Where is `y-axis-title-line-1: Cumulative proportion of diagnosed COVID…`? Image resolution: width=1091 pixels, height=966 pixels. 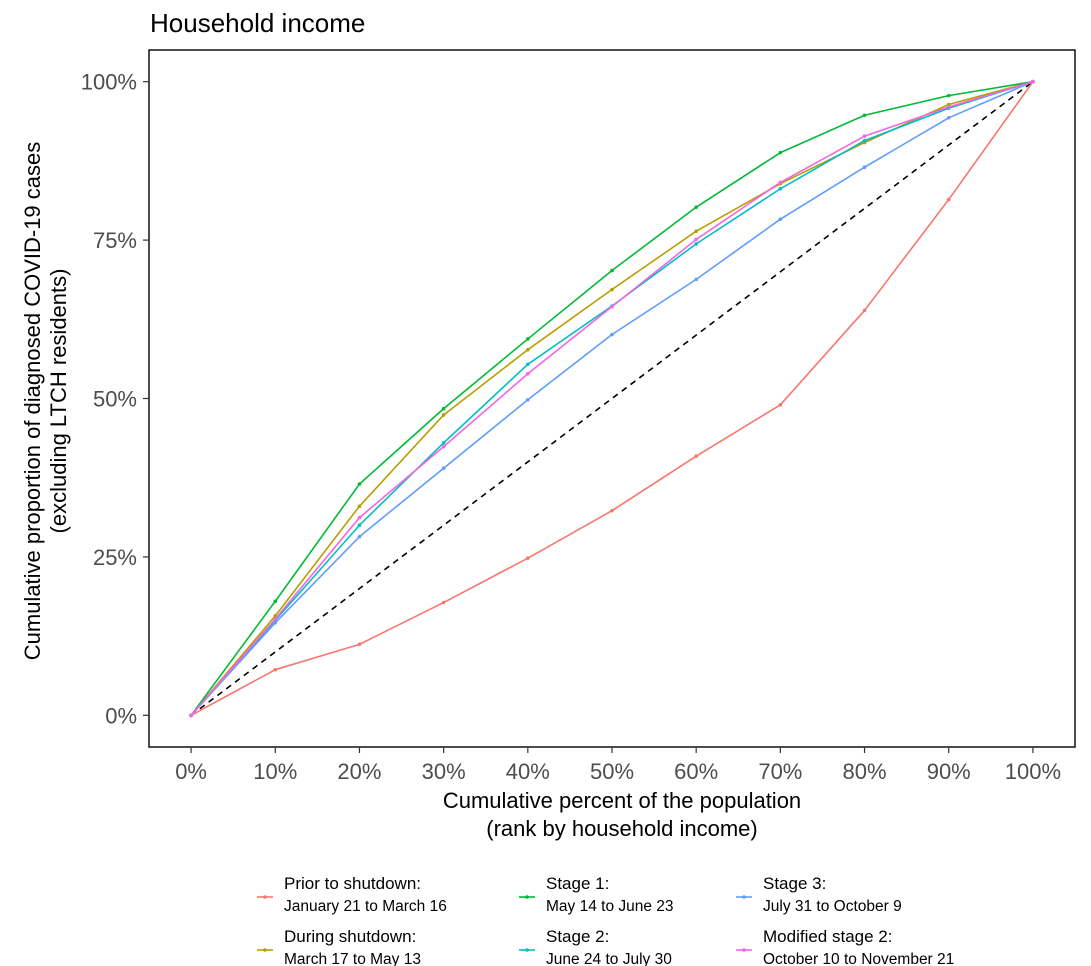
y-axis-title-line-1: Cumulative proportion of diagnosed COVID… is located at coordinates (32, 401).